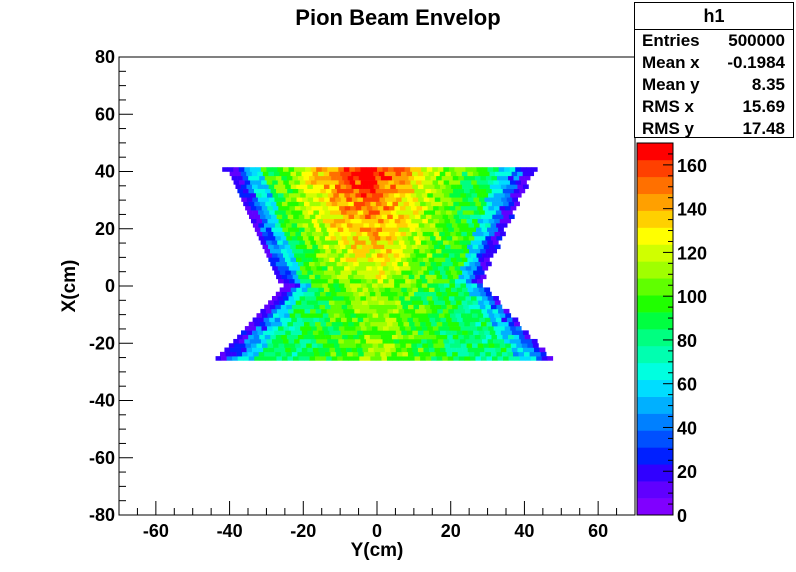  Describe the element at coordinates (384, 264) in the screenshot. I see `heatmap-cells` at that location.